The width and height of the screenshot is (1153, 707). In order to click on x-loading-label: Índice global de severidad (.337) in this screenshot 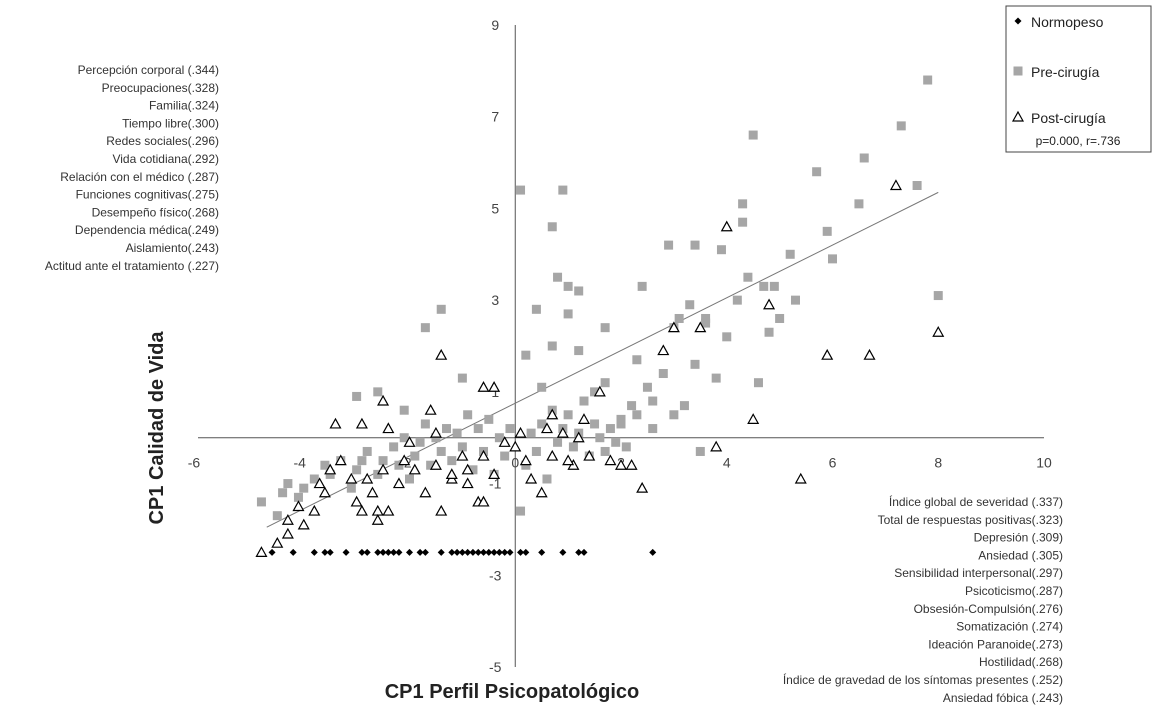, I will do `click(976, 501)`.